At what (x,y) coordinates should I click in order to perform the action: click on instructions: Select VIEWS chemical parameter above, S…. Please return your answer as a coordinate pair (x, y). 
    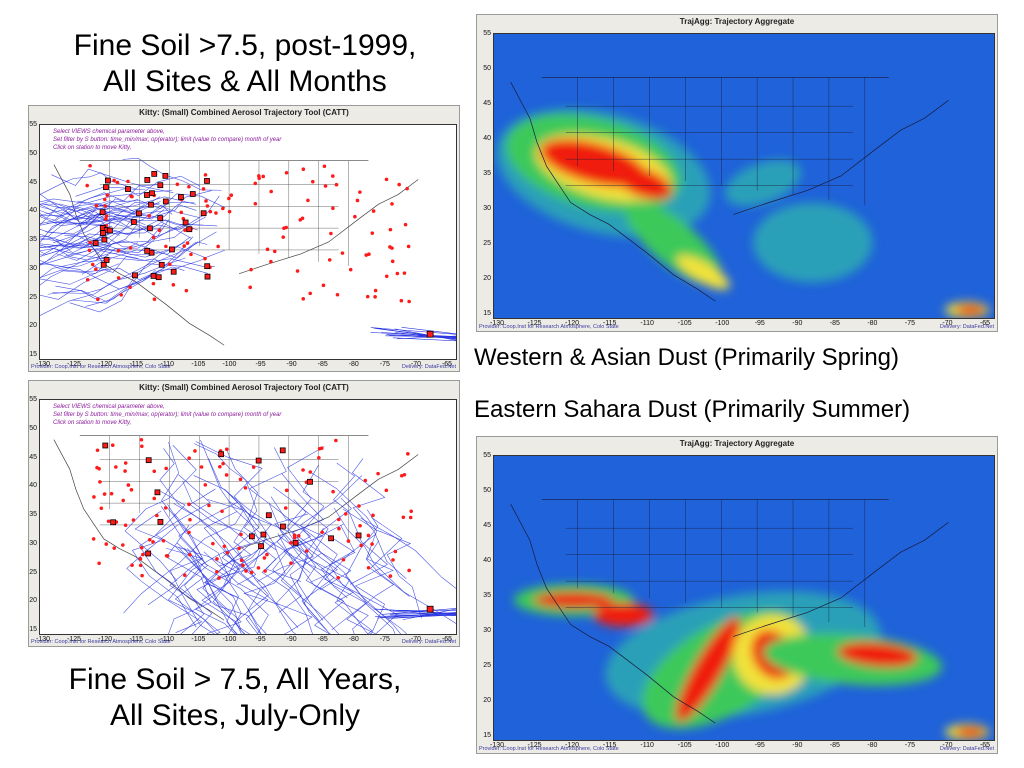
    Looking at the image, I should click on (167, 415).